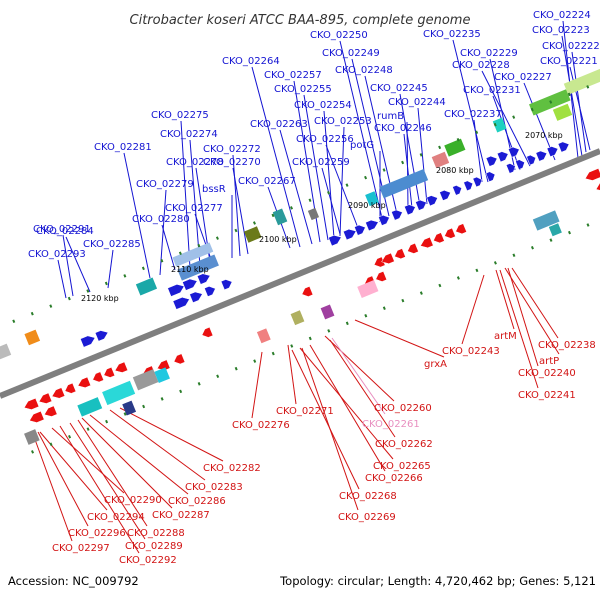 The image size is (600, 600). Describe the element at coordinates (180, 115) in the screenshot. I see `forward-gene-label: CKO_02275` at that location.